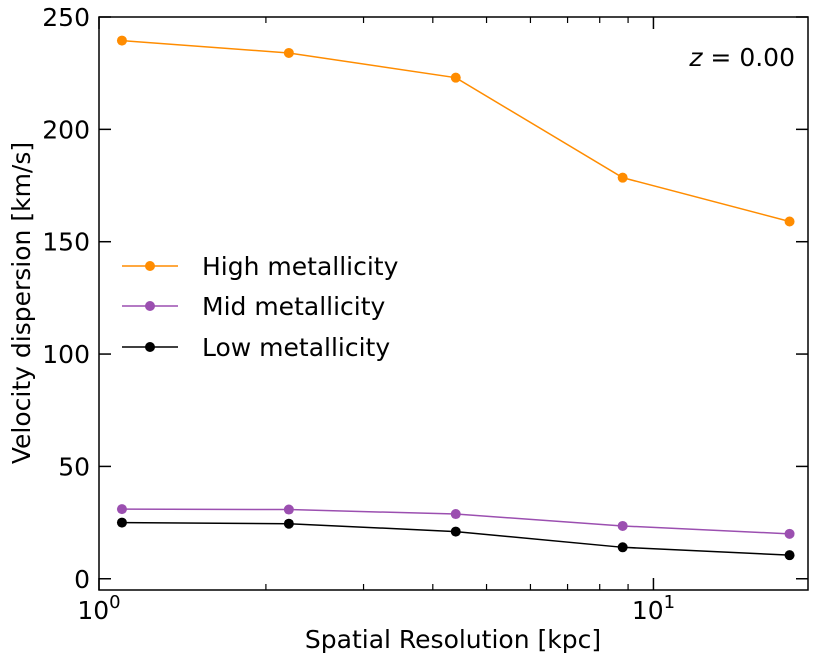 This screenshot has height=664, width=830. I want to click on legend-label-mid: Mid metallicity, so click(294, 306).